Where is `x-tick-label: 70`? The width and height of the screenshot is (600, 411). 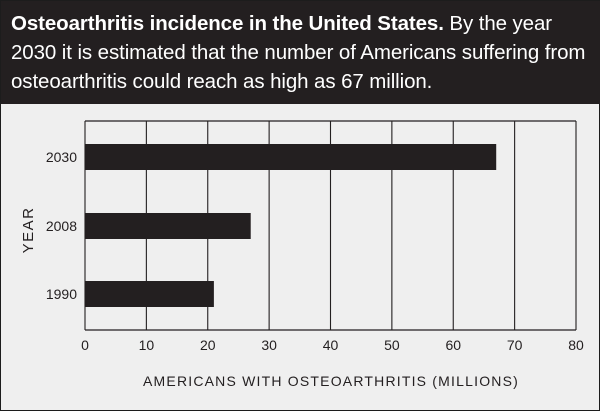 x-tick-label: 70 is located at coordinates (515, 345).